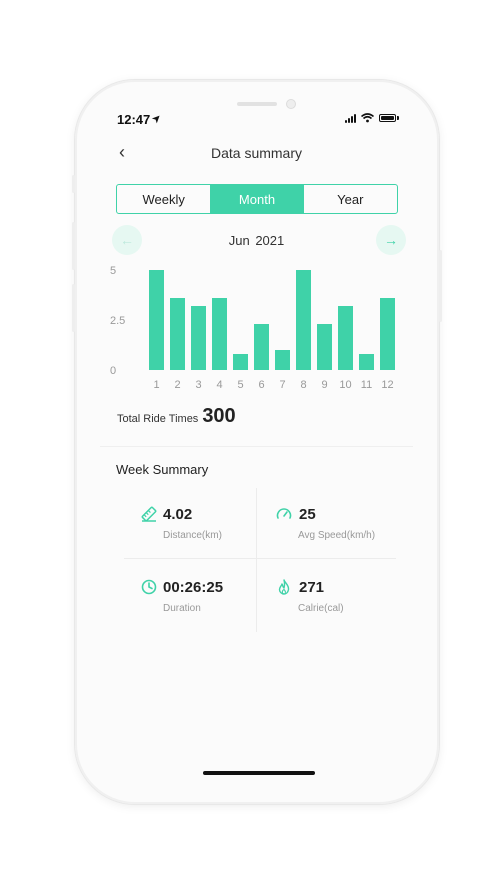  I want to click on week-summary-title: Week Summary, so click(162, 469).